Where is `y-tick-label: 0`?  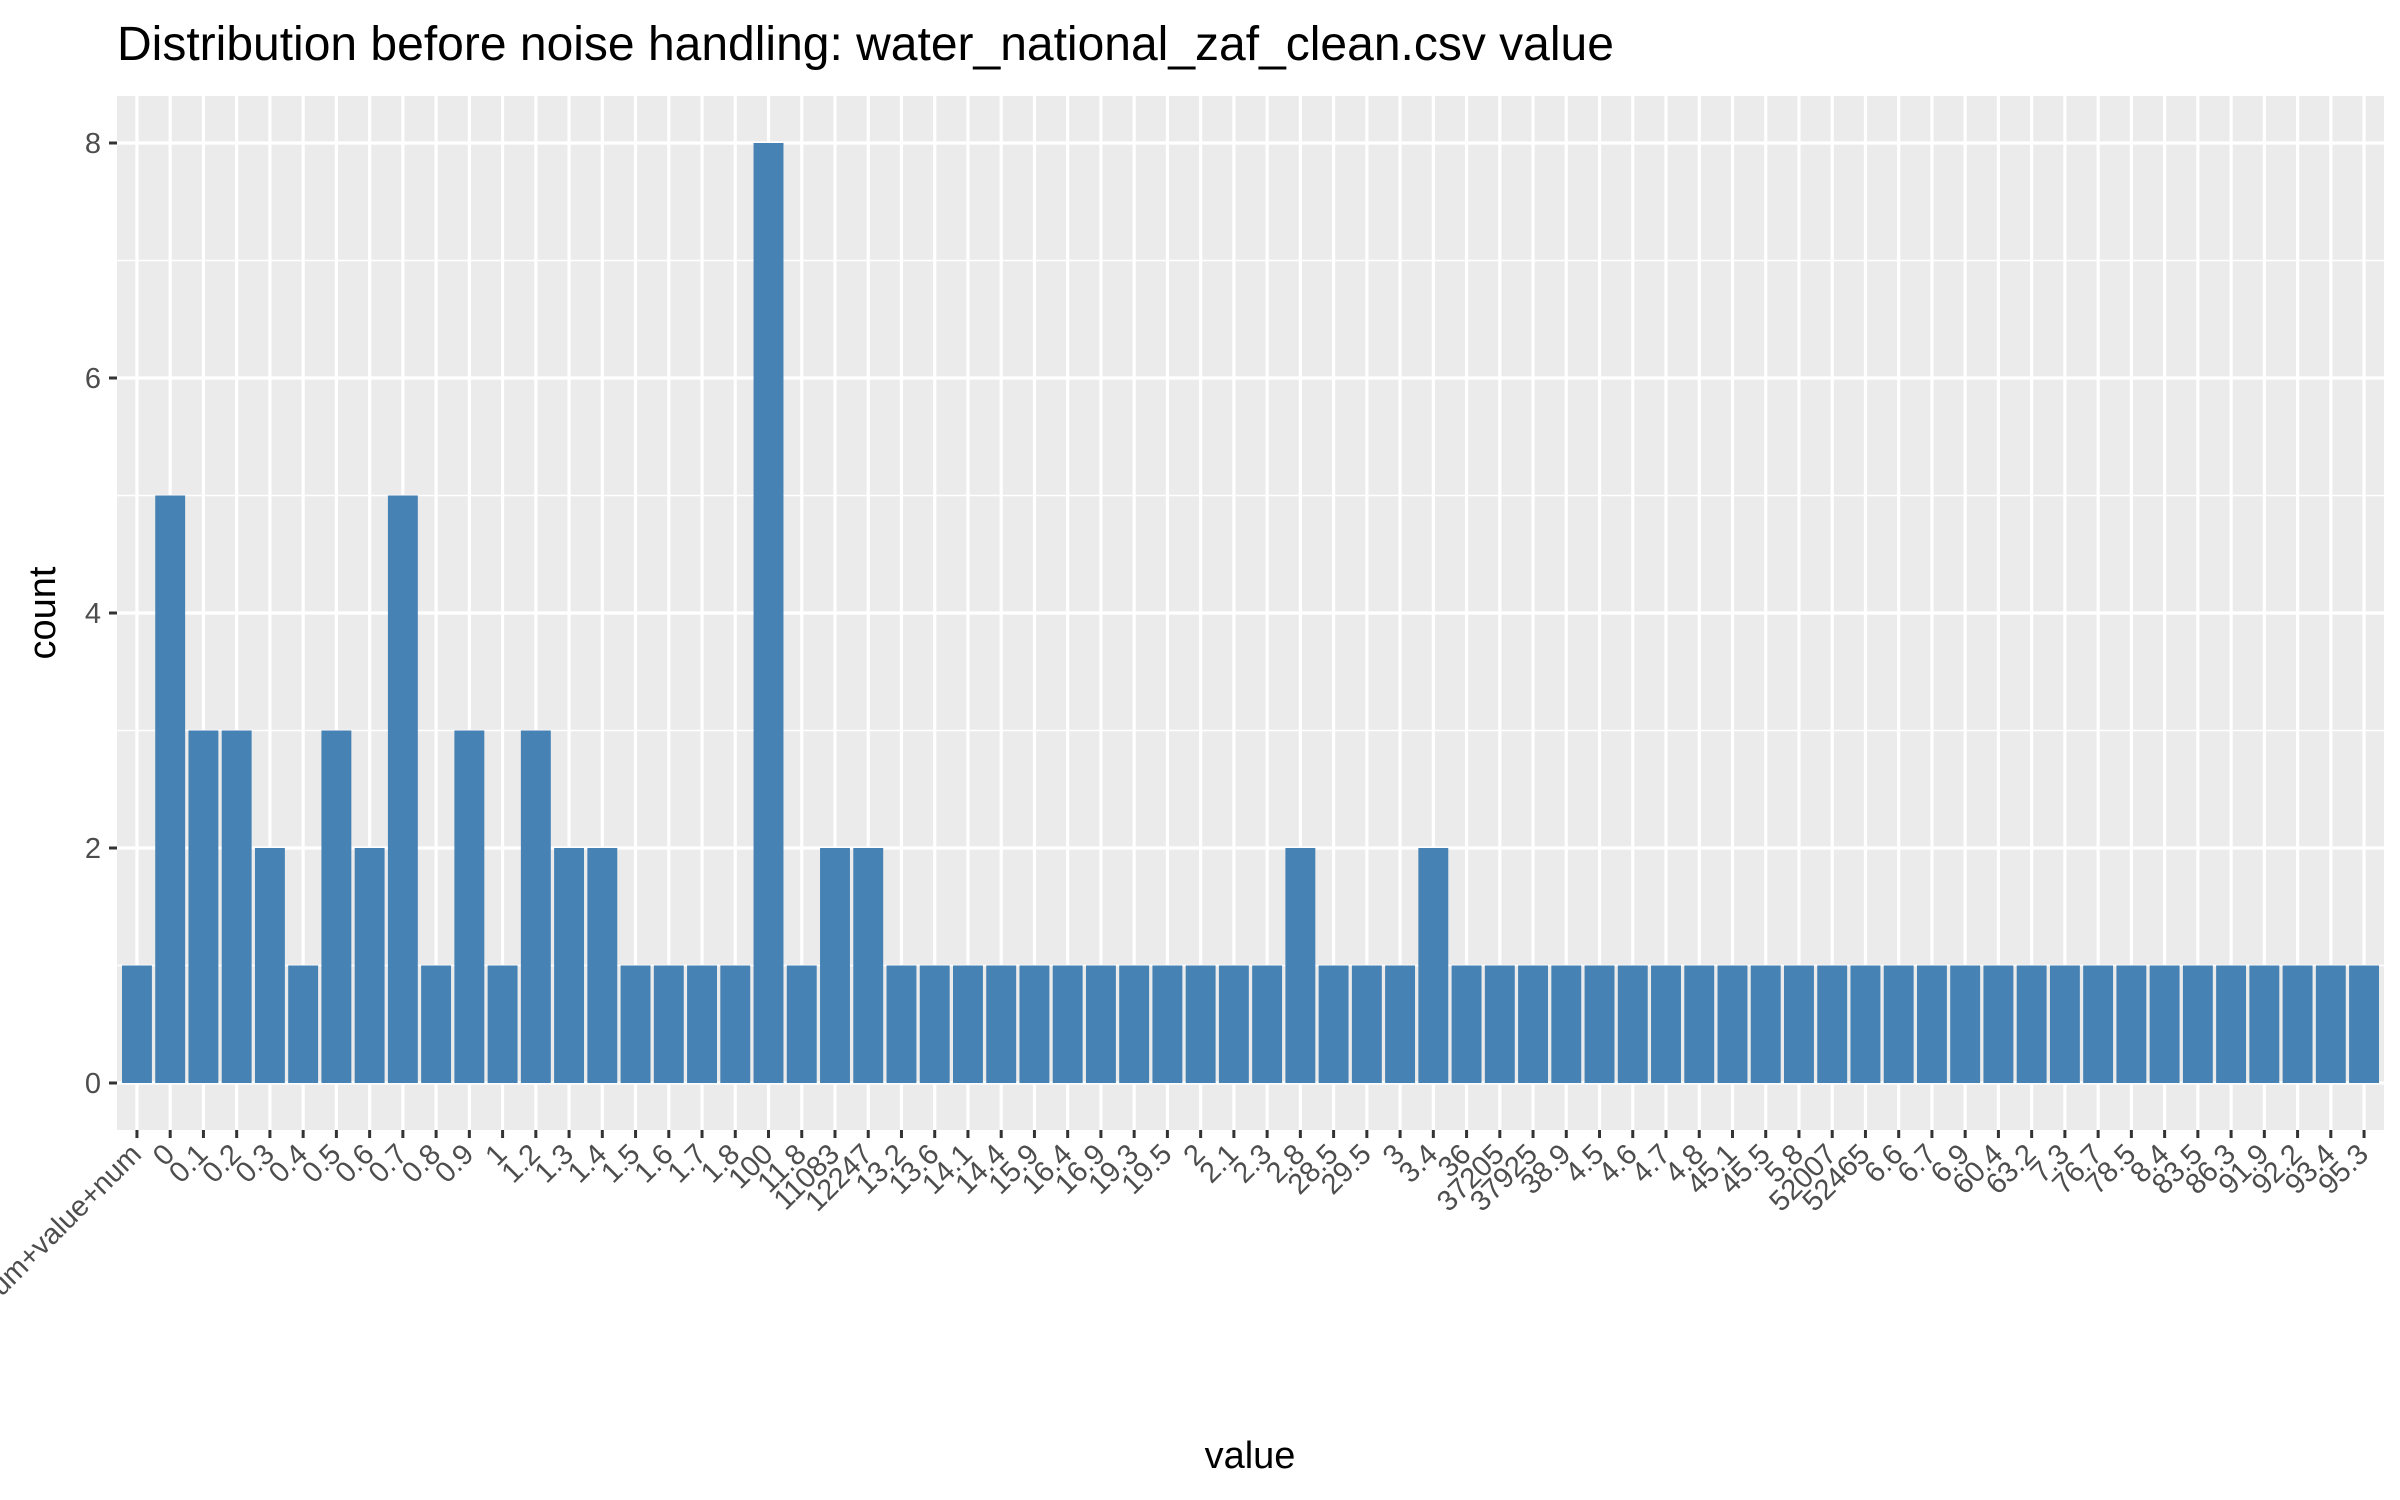 y-tick-label: 0 is located at coordinates (93, 1084).